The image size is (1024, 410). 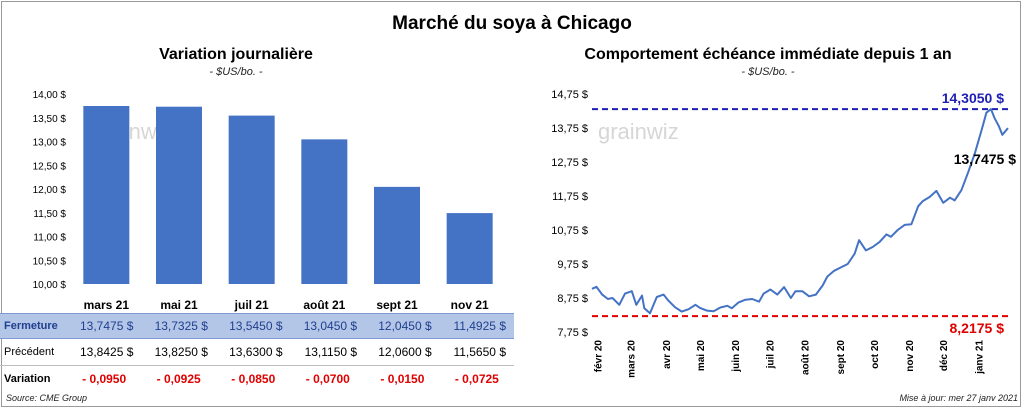 What do you see at coordinates (29, 352) in the screenshot?
I see `row-label-precedent: Précédent` at bounding box center [29, 352].